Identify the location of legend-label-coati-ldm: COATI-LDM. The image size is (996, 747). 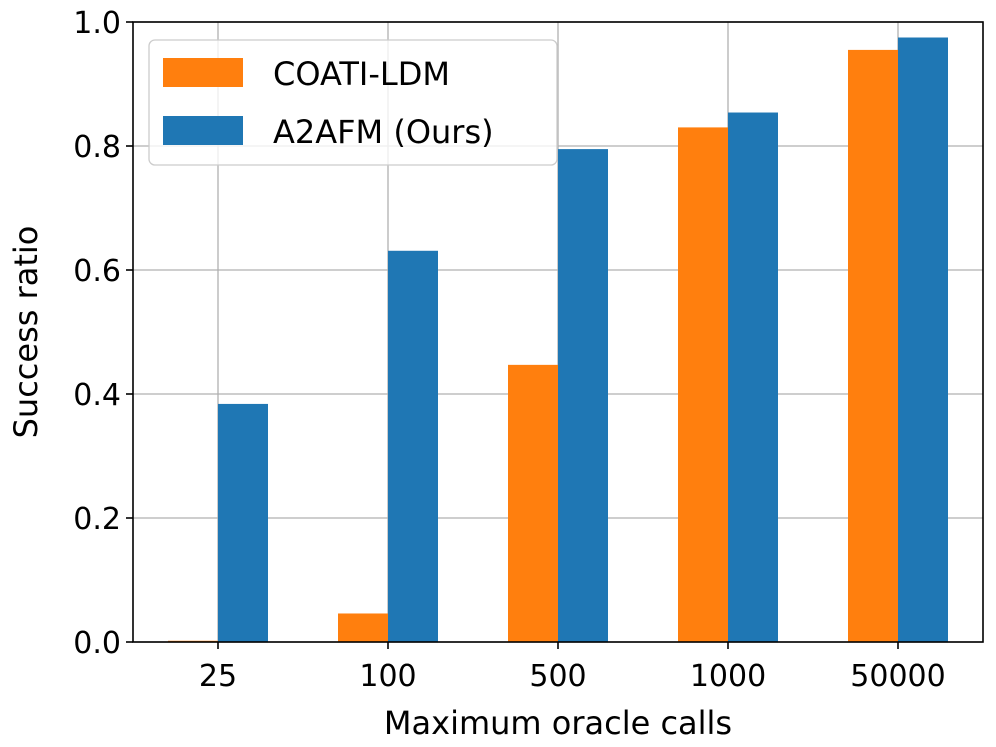
(361, 74).